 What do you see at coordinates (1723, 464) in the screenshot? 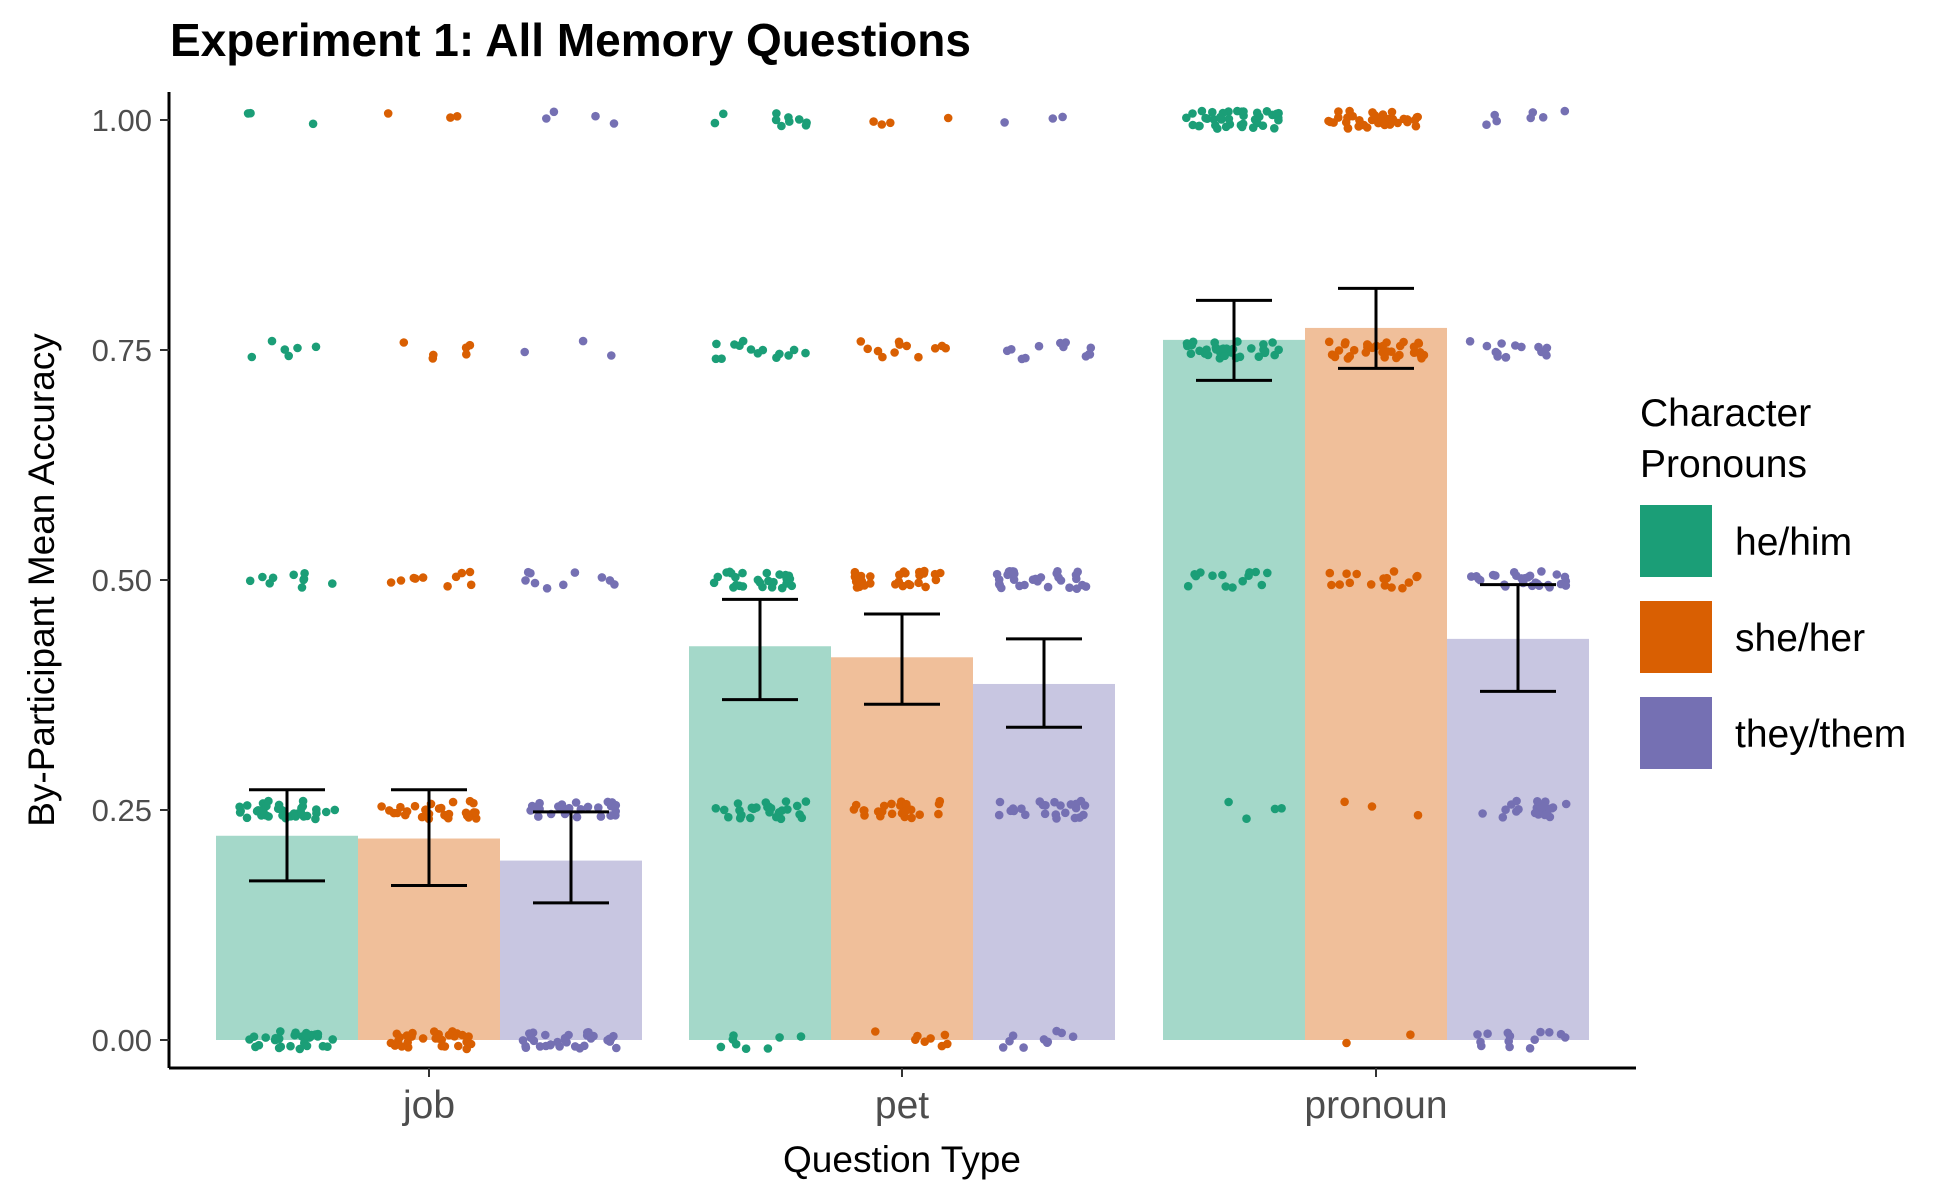
I see `legend-title-line-2: Pronouns` at bounding box center [1723, 464].